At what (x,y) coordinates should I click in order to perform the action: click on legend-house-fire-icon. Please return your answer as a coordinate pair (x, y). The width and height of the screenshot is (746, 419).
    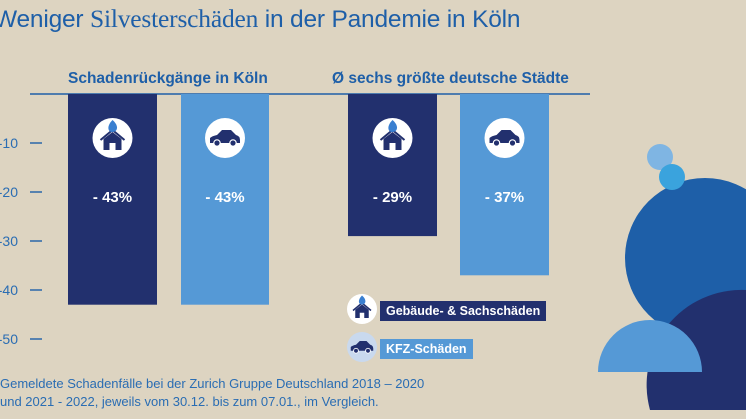
    Looking at the image, I should click on (362, 309).